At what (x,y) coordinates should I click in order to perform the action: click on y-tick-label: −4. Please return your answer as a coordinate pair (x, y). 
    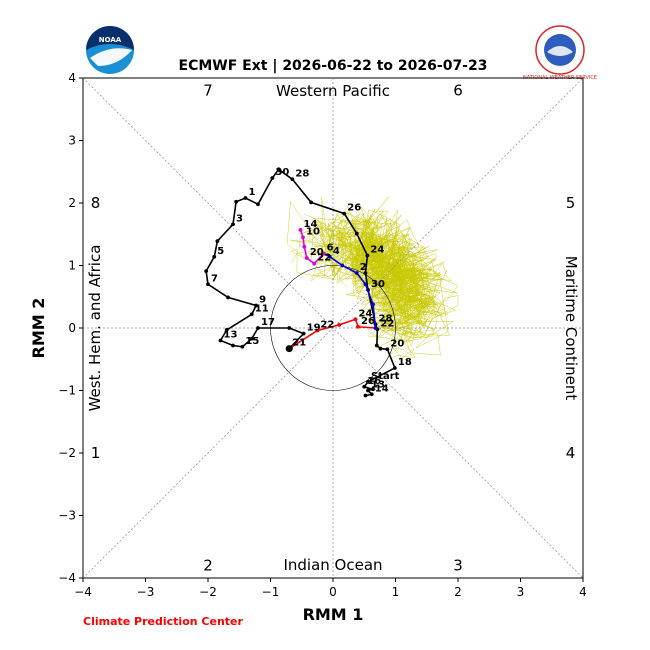
    Looking at the image, I should click on (67, 578).